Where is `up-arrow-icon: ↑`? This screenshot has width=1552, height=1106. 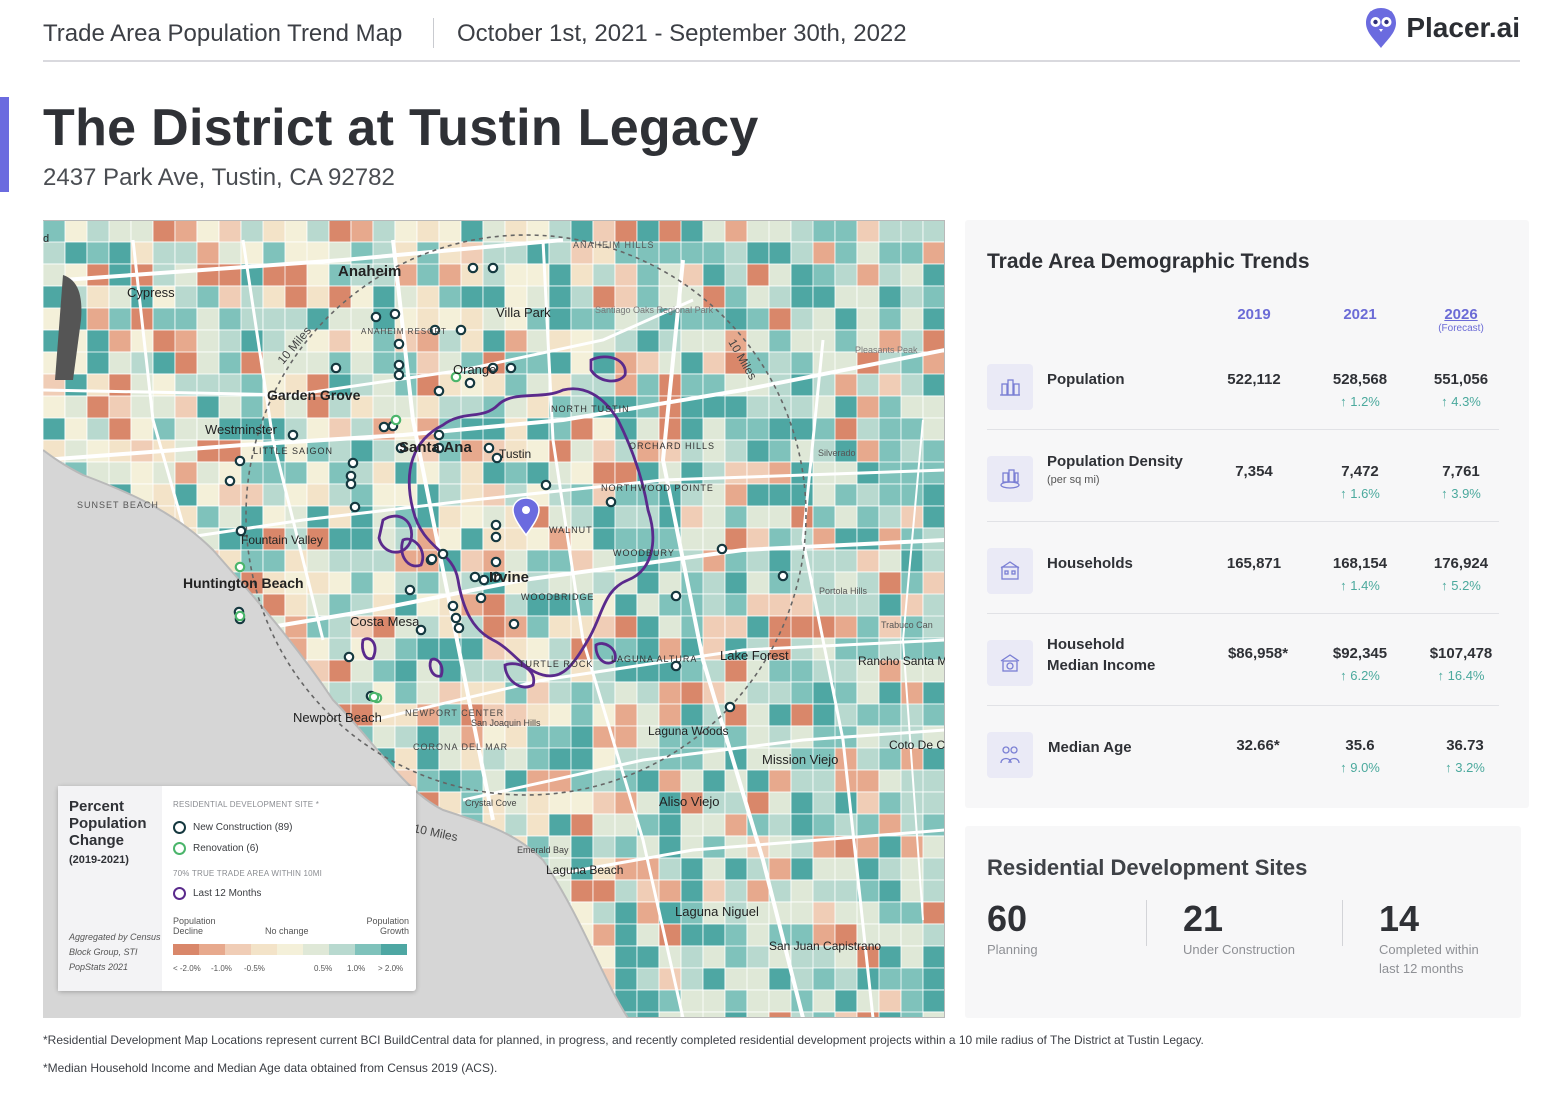
up-arrow-icon: ↑ is located at coordinates (1343, 585).